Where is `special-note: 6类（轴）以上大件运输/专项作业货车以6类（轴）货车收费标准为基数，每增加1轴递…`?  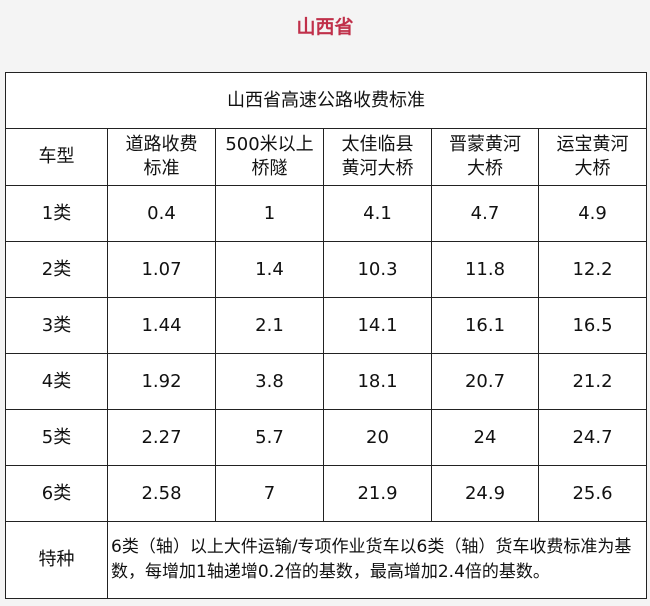
special-note: 6类（轴）以上大件运输/专项作业货车以6类（轴）货车收费标准为基数，每增加1轴递… is located at coordinates (377, 560).